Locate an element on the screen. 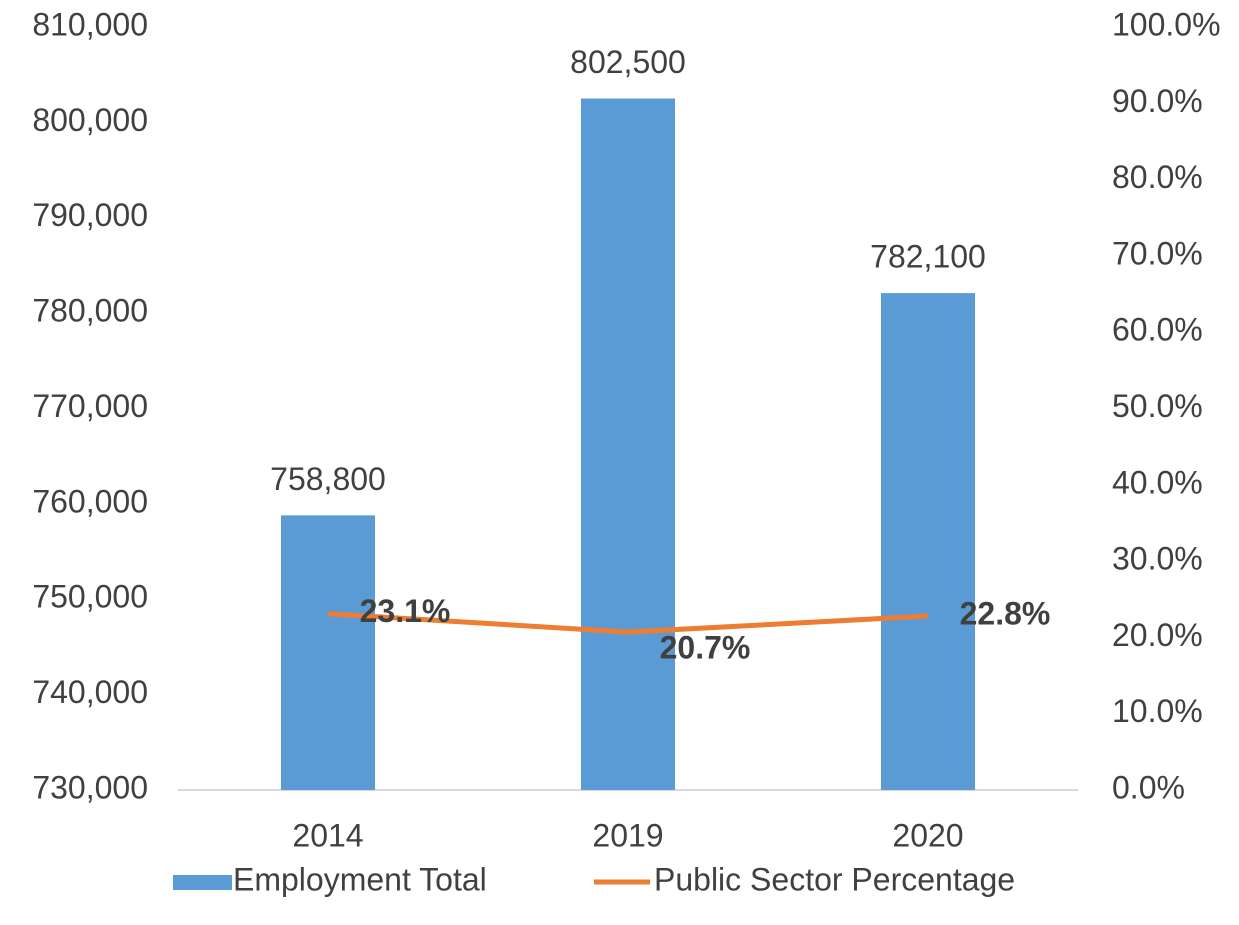  legend-label: Public Sector Percentage is located at coordinates (834, 879).